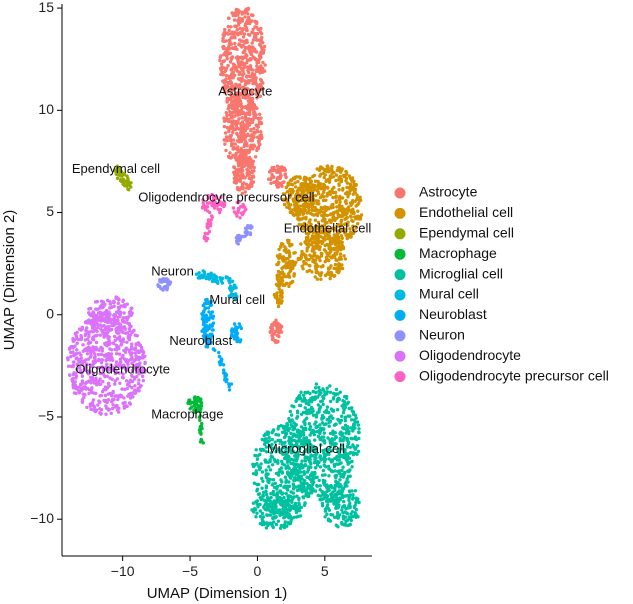  What do you see at coordinates (442, 335) in the screenshot?
I see `legend-label: Neuron` at bounding box center [442, 335].